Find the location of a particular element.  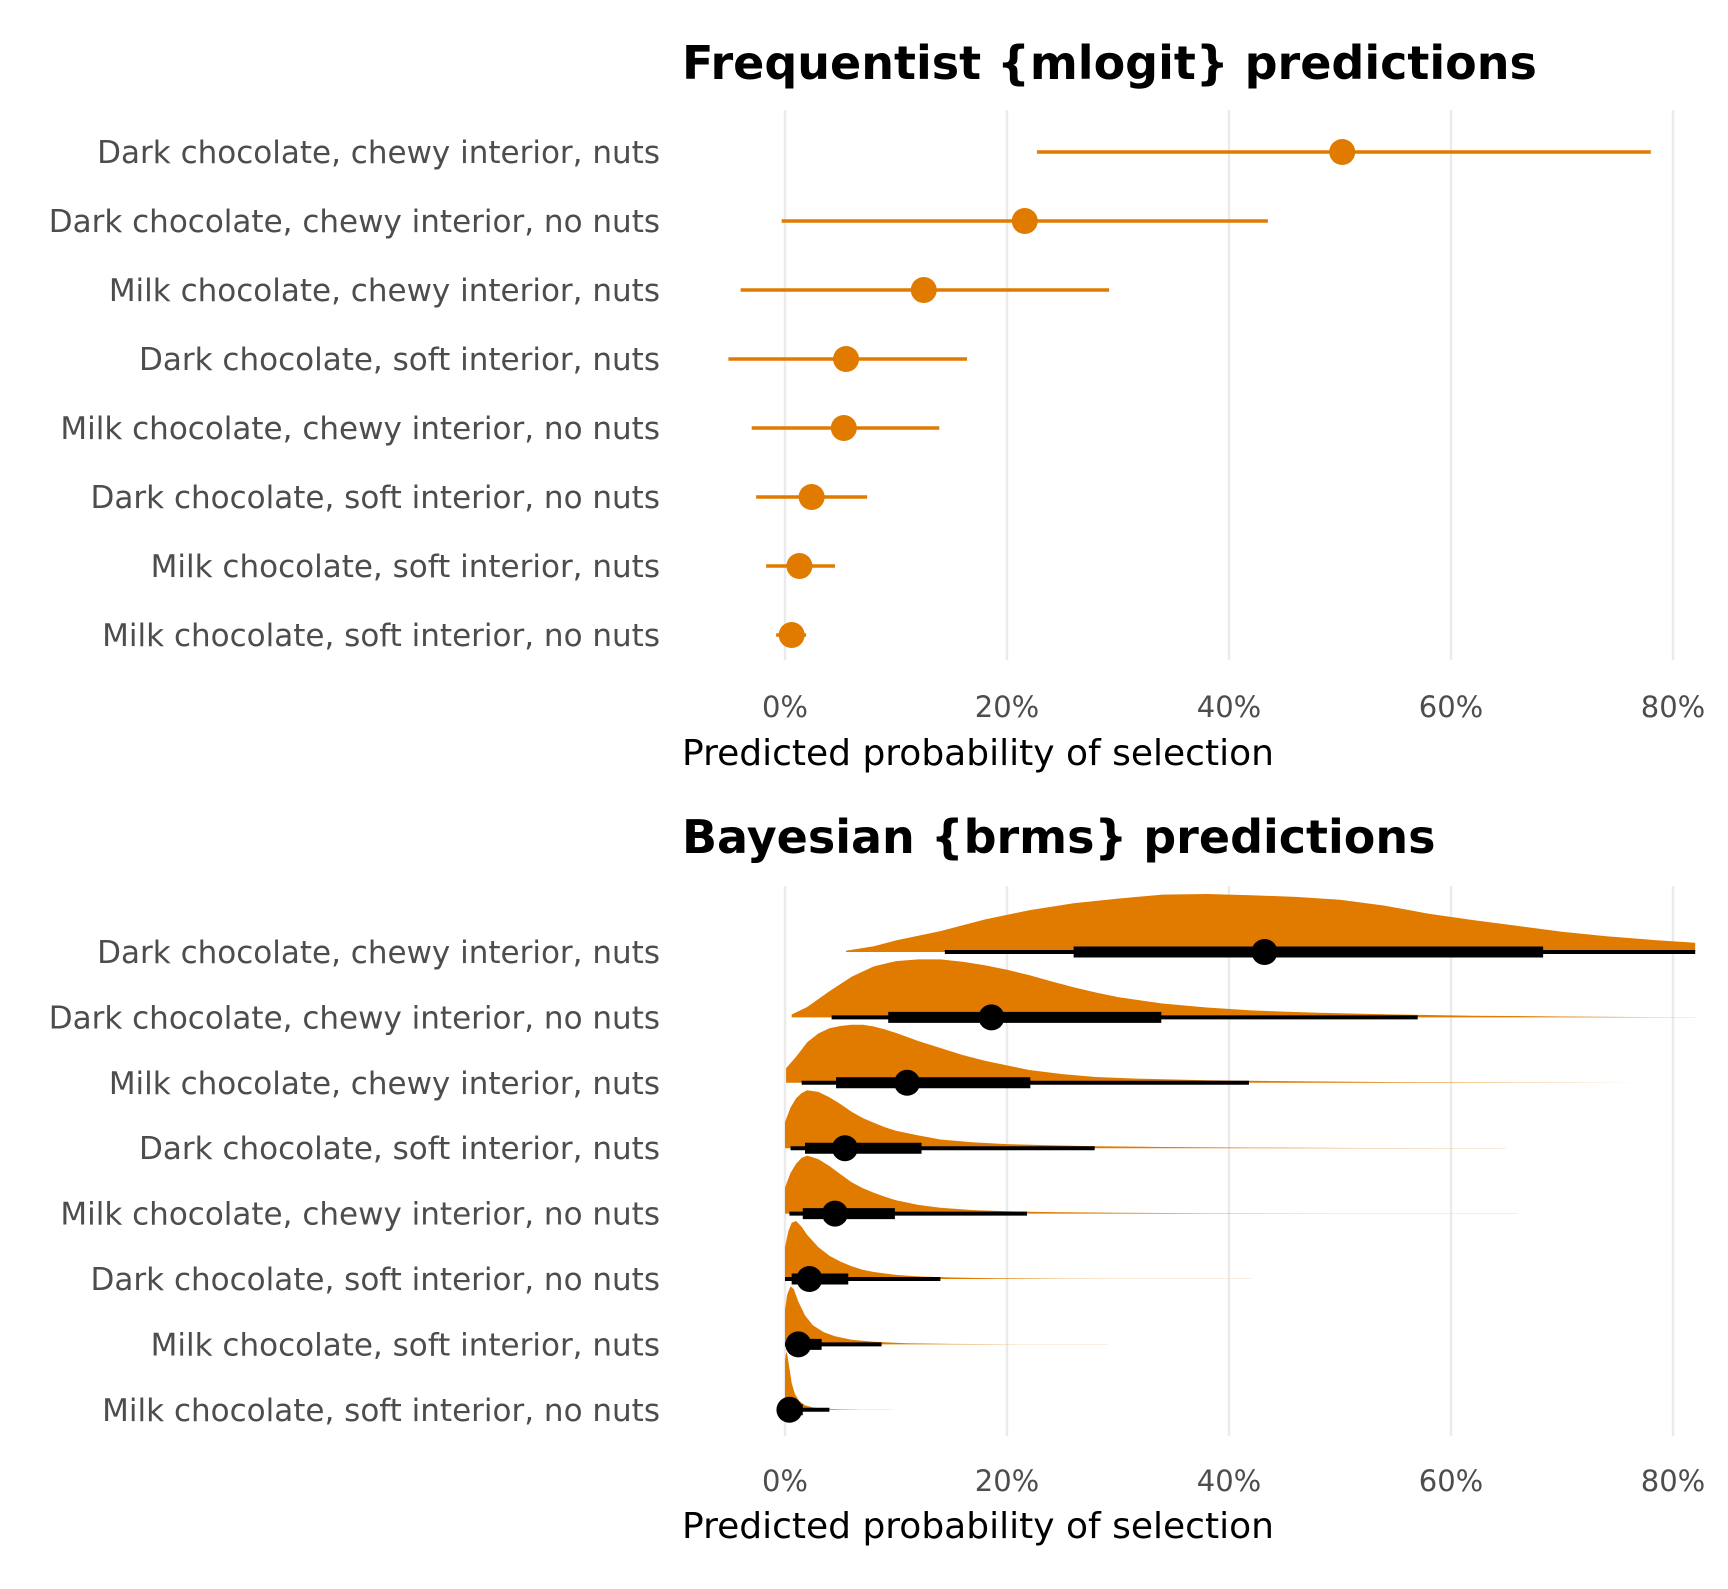

frequentist-title: Frequentist {mlogit} predictions is located at coordinates (1109, 63).